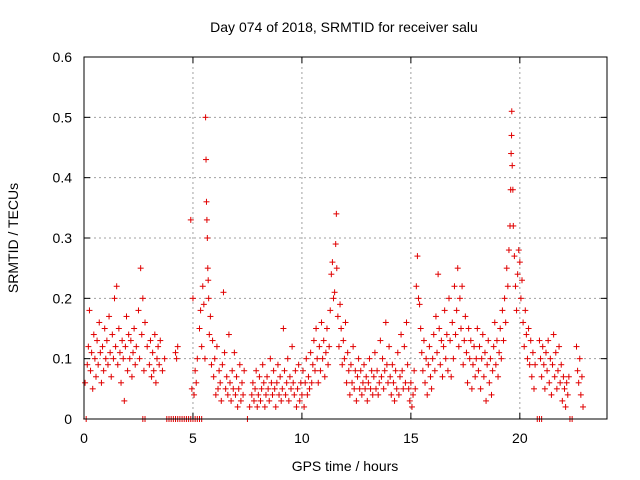  What do you see at coordinates (84, 438) in the screenshot?
I see `x-tick-label: 0` at bounding box center [84, 438].